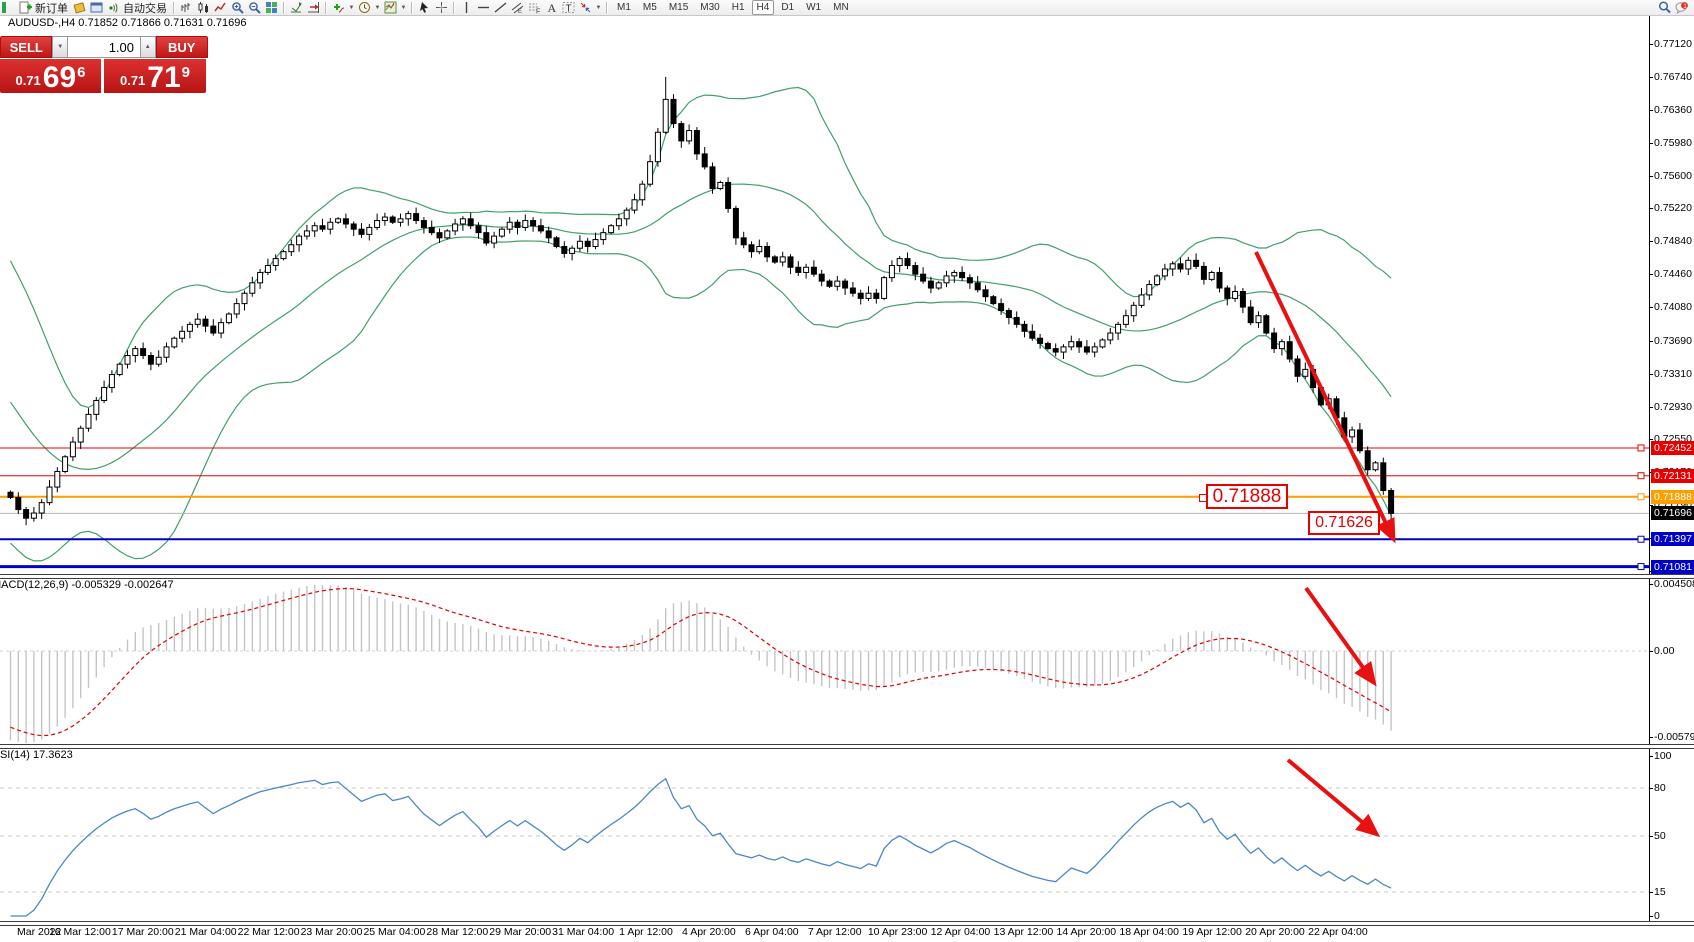 The height and width of the screenshot is (942, 1694). What do you see at coordinates (1681, 8) in the screenshot?
I see `bubble-icon: 1` at bounding box center [1681, 8].